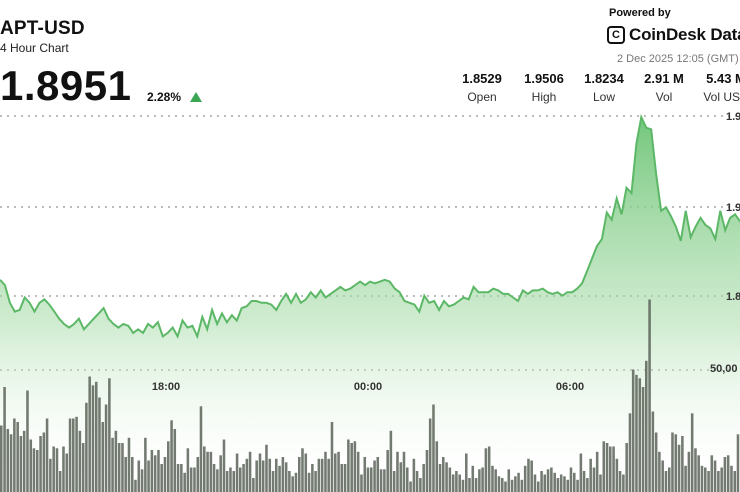 This screenshot has width=740, height=492. I want to click on change-percent: 2.28%, so click(164, 97).